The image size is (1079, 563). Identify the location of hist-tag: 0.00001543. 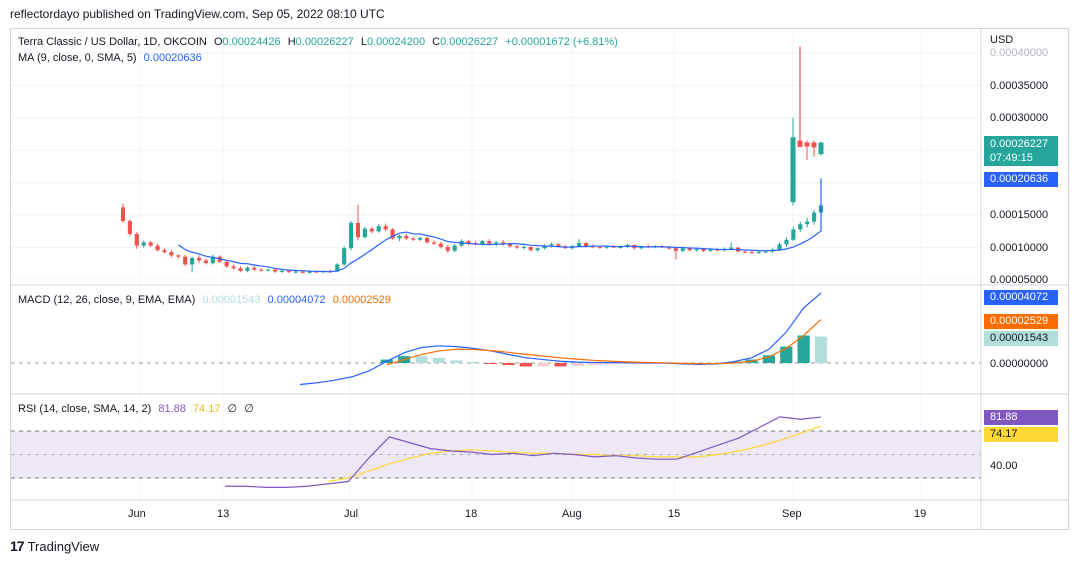
(1021, 338).